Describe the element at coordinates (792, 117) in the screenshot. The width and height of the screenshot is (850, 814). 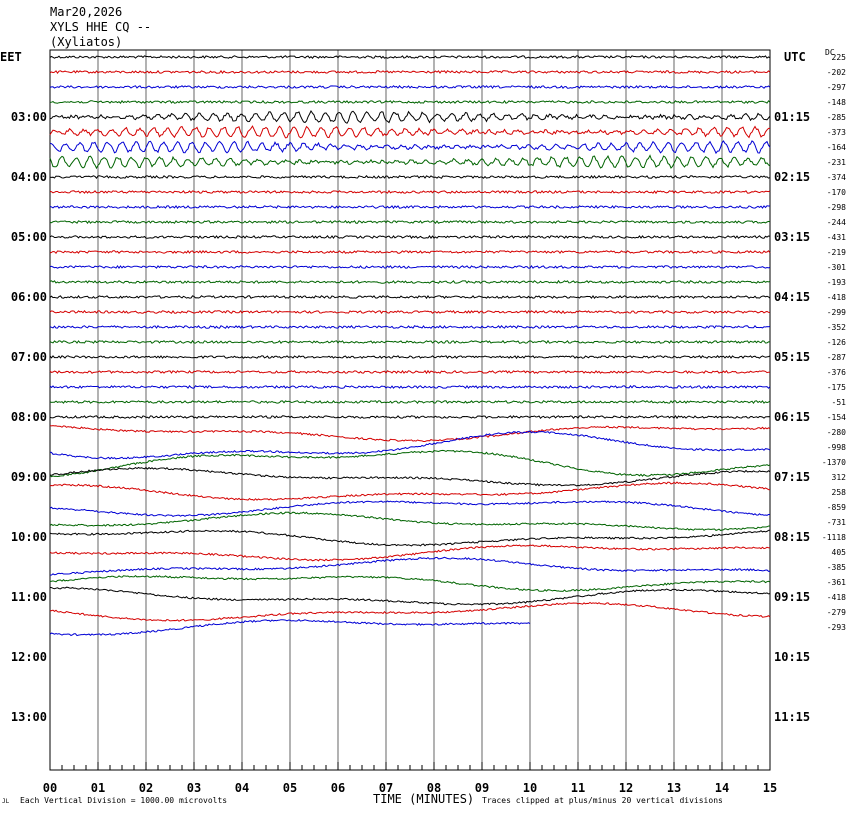
I see `right-hour-label: 01:15` at that location.